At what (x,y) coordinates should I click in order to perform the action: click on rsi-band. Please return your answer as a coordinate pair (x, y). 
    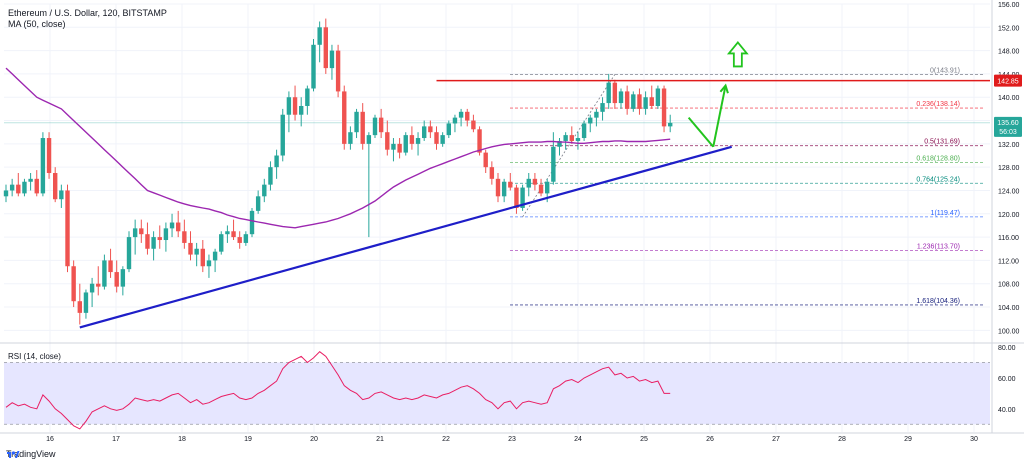
    Looking at the image, I should click on (497, 393).